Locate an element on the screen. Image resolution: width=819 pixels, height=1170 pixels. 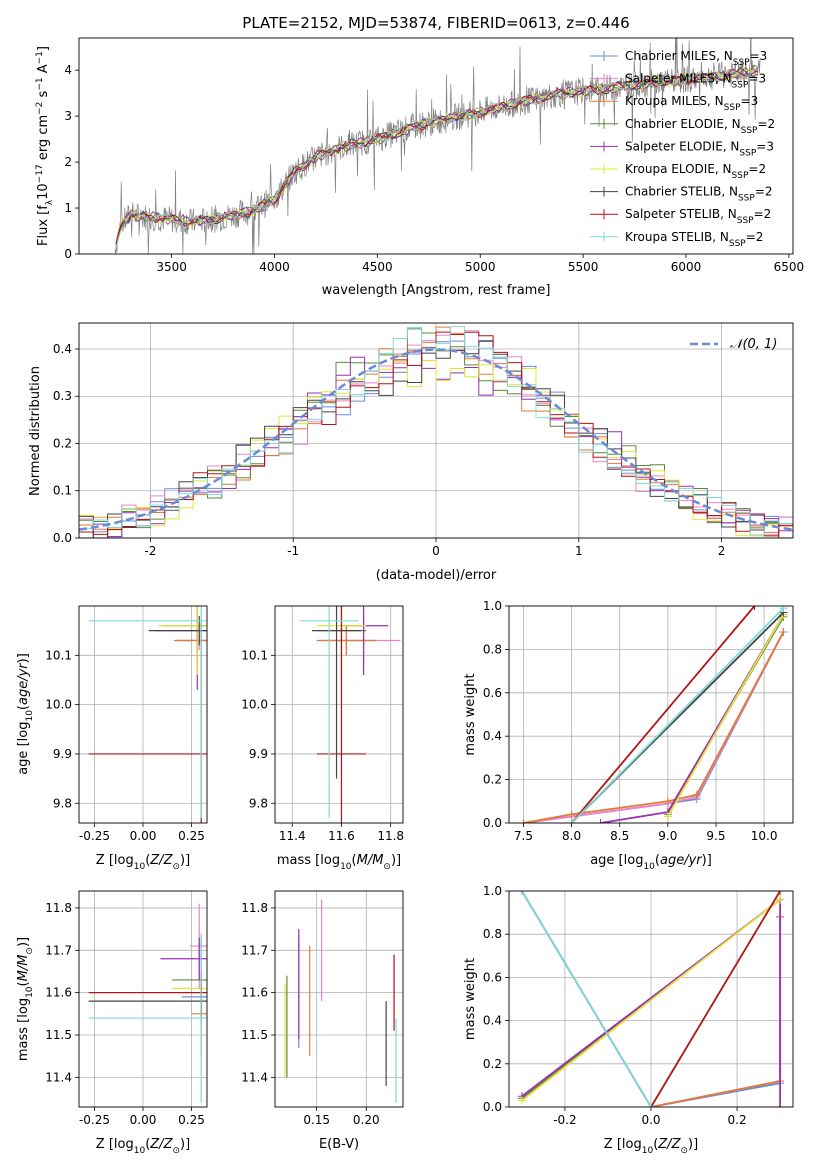
x-tick-label: 11.6 is located at coordinates (341, 836).